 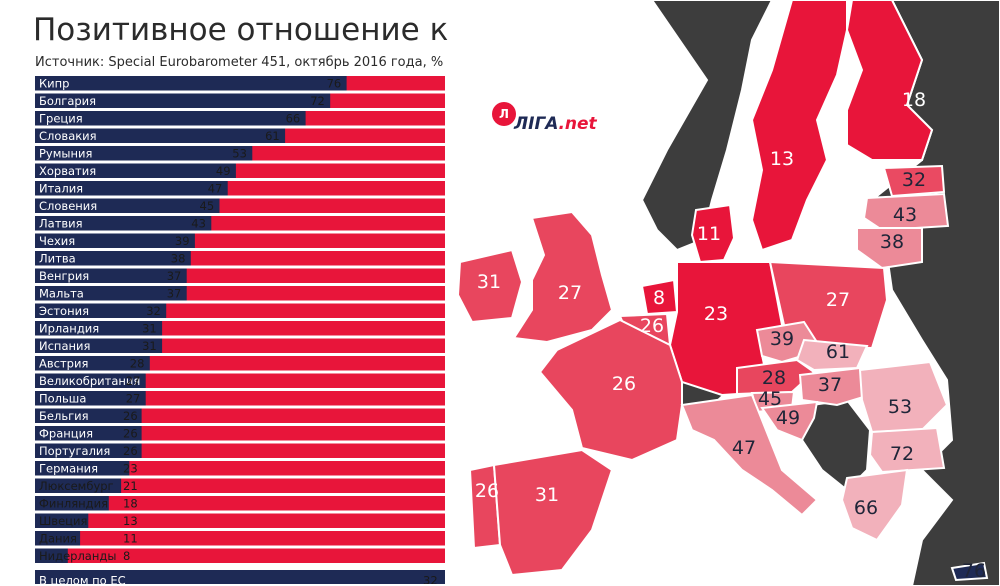 I want to click on category-label: Латвия, so click(x=61, y=223).